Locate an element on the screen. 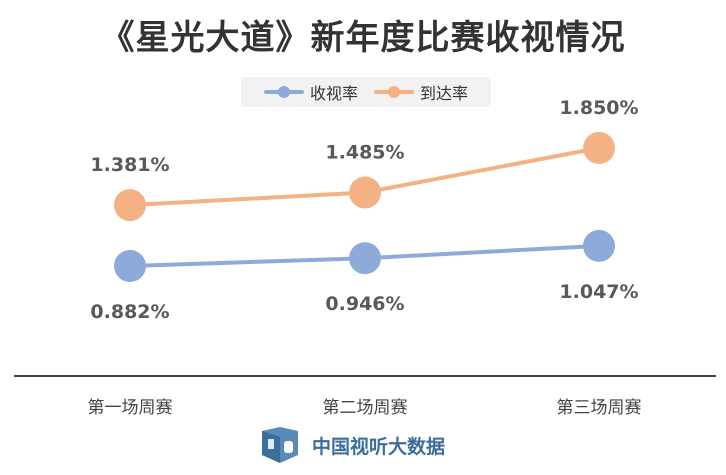  legend-swatch-reach-rate is located at coordinates (394, 92).